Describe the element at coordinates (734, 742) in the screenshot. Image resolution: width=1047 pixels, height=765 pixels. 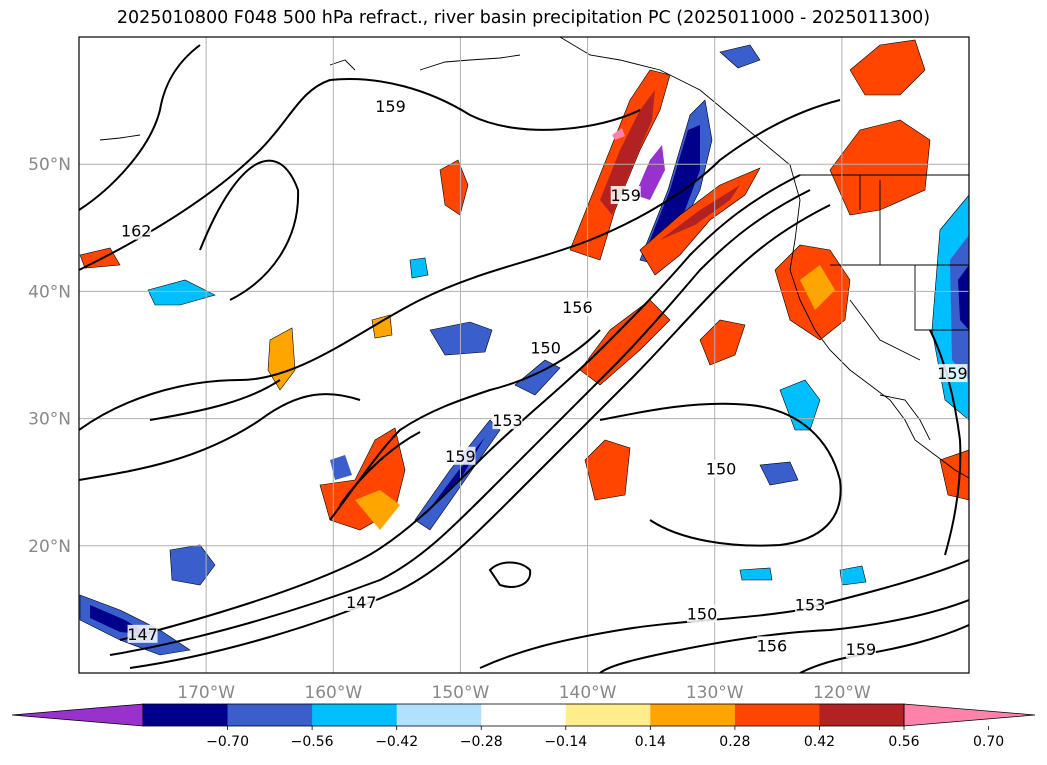
I see `colorbar-tick-label: 0.28` at that location.